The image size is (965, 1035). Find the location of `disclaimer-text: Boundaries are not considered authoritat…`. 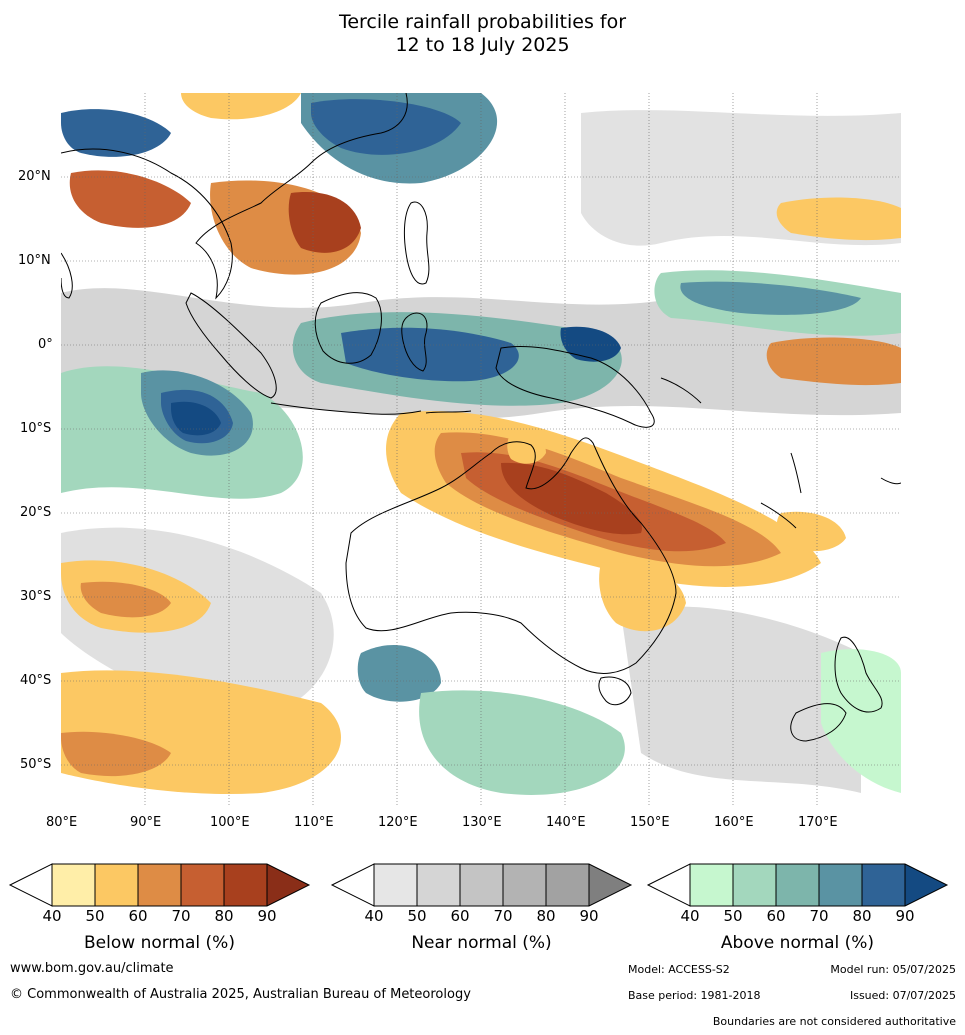

disclaimer-text: Boundaries are not considered authoritat… is located at coordinates (834, 1021).